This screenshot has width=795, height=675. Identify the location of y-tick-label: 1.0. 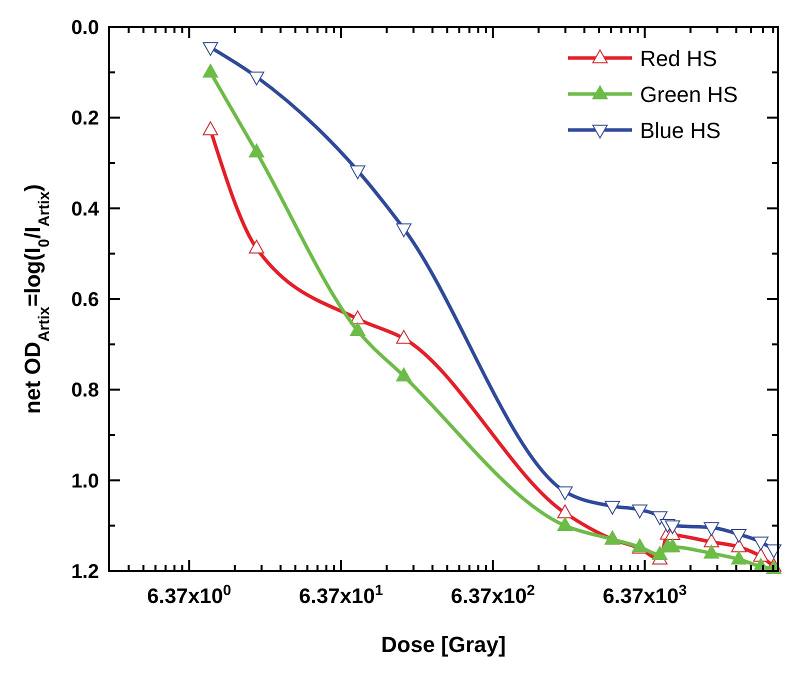
(85, 481).